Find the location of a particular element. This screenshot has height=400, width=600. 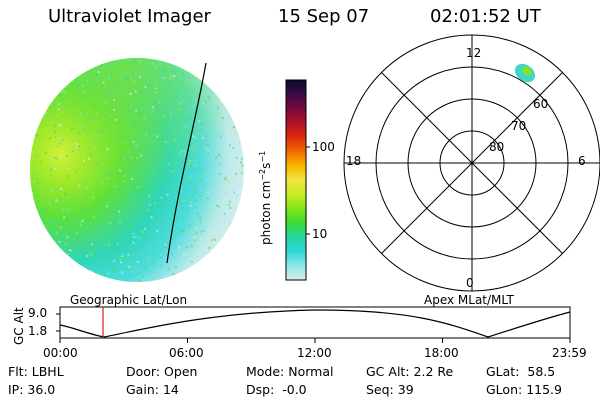

mlt-label-12: 12 is located at coordinates (474, 53).